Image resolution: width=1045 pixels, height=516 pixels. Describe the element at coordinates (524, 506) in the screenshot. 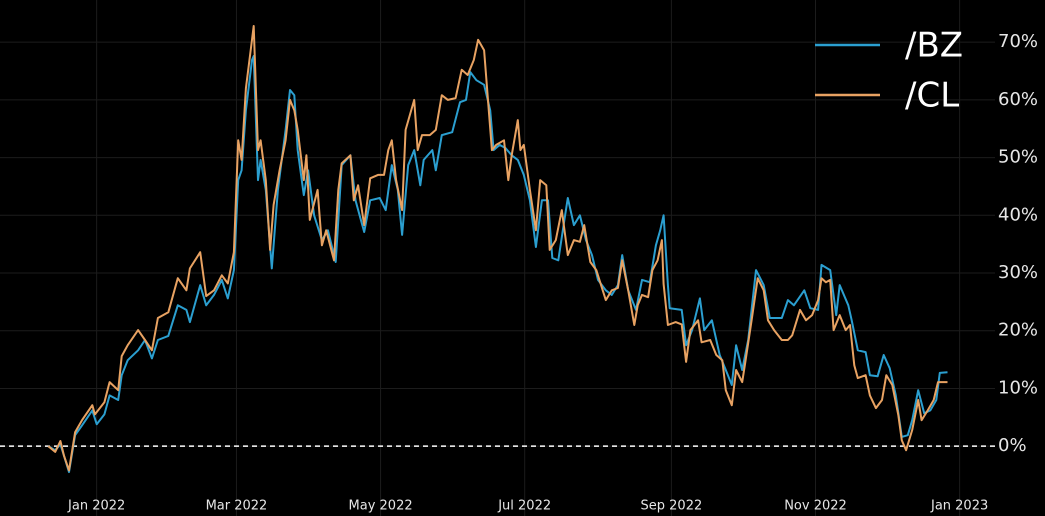

I see `x-tick-label: Jul 2022` at that location.